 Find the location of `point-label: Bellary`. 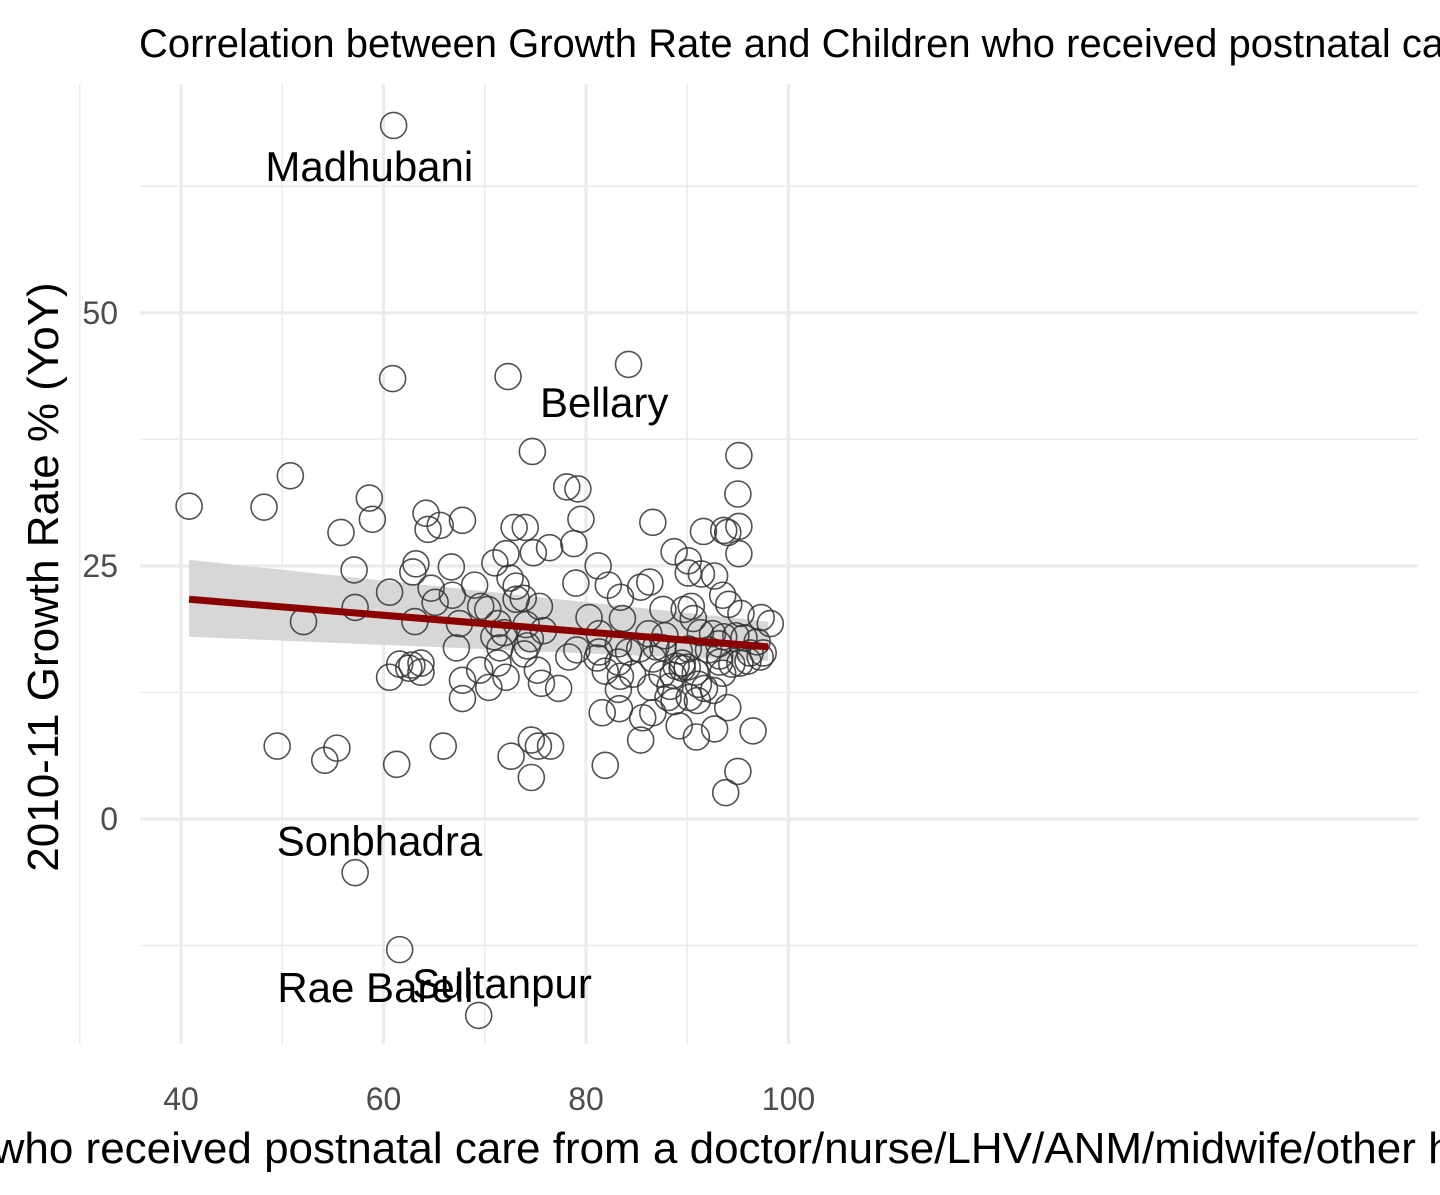

point-label: Bellary is located at coordinates (604, 402).